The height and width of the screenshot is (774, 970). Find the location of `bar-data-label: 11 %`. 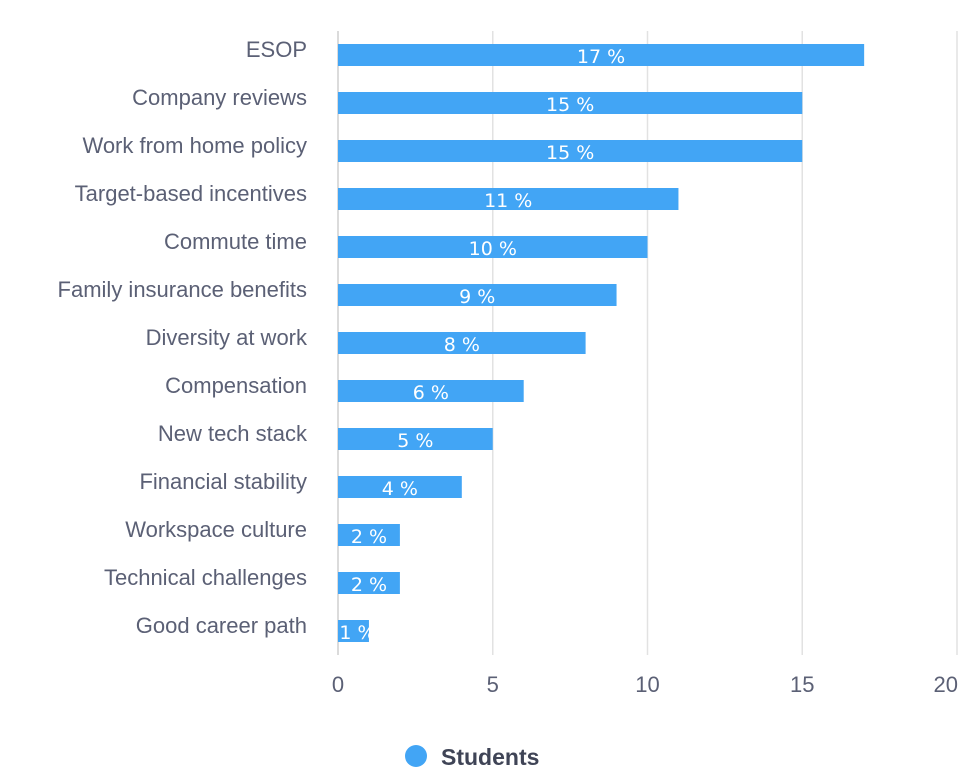

bar-data-label: 11 % is located at coordinates (508, 201).